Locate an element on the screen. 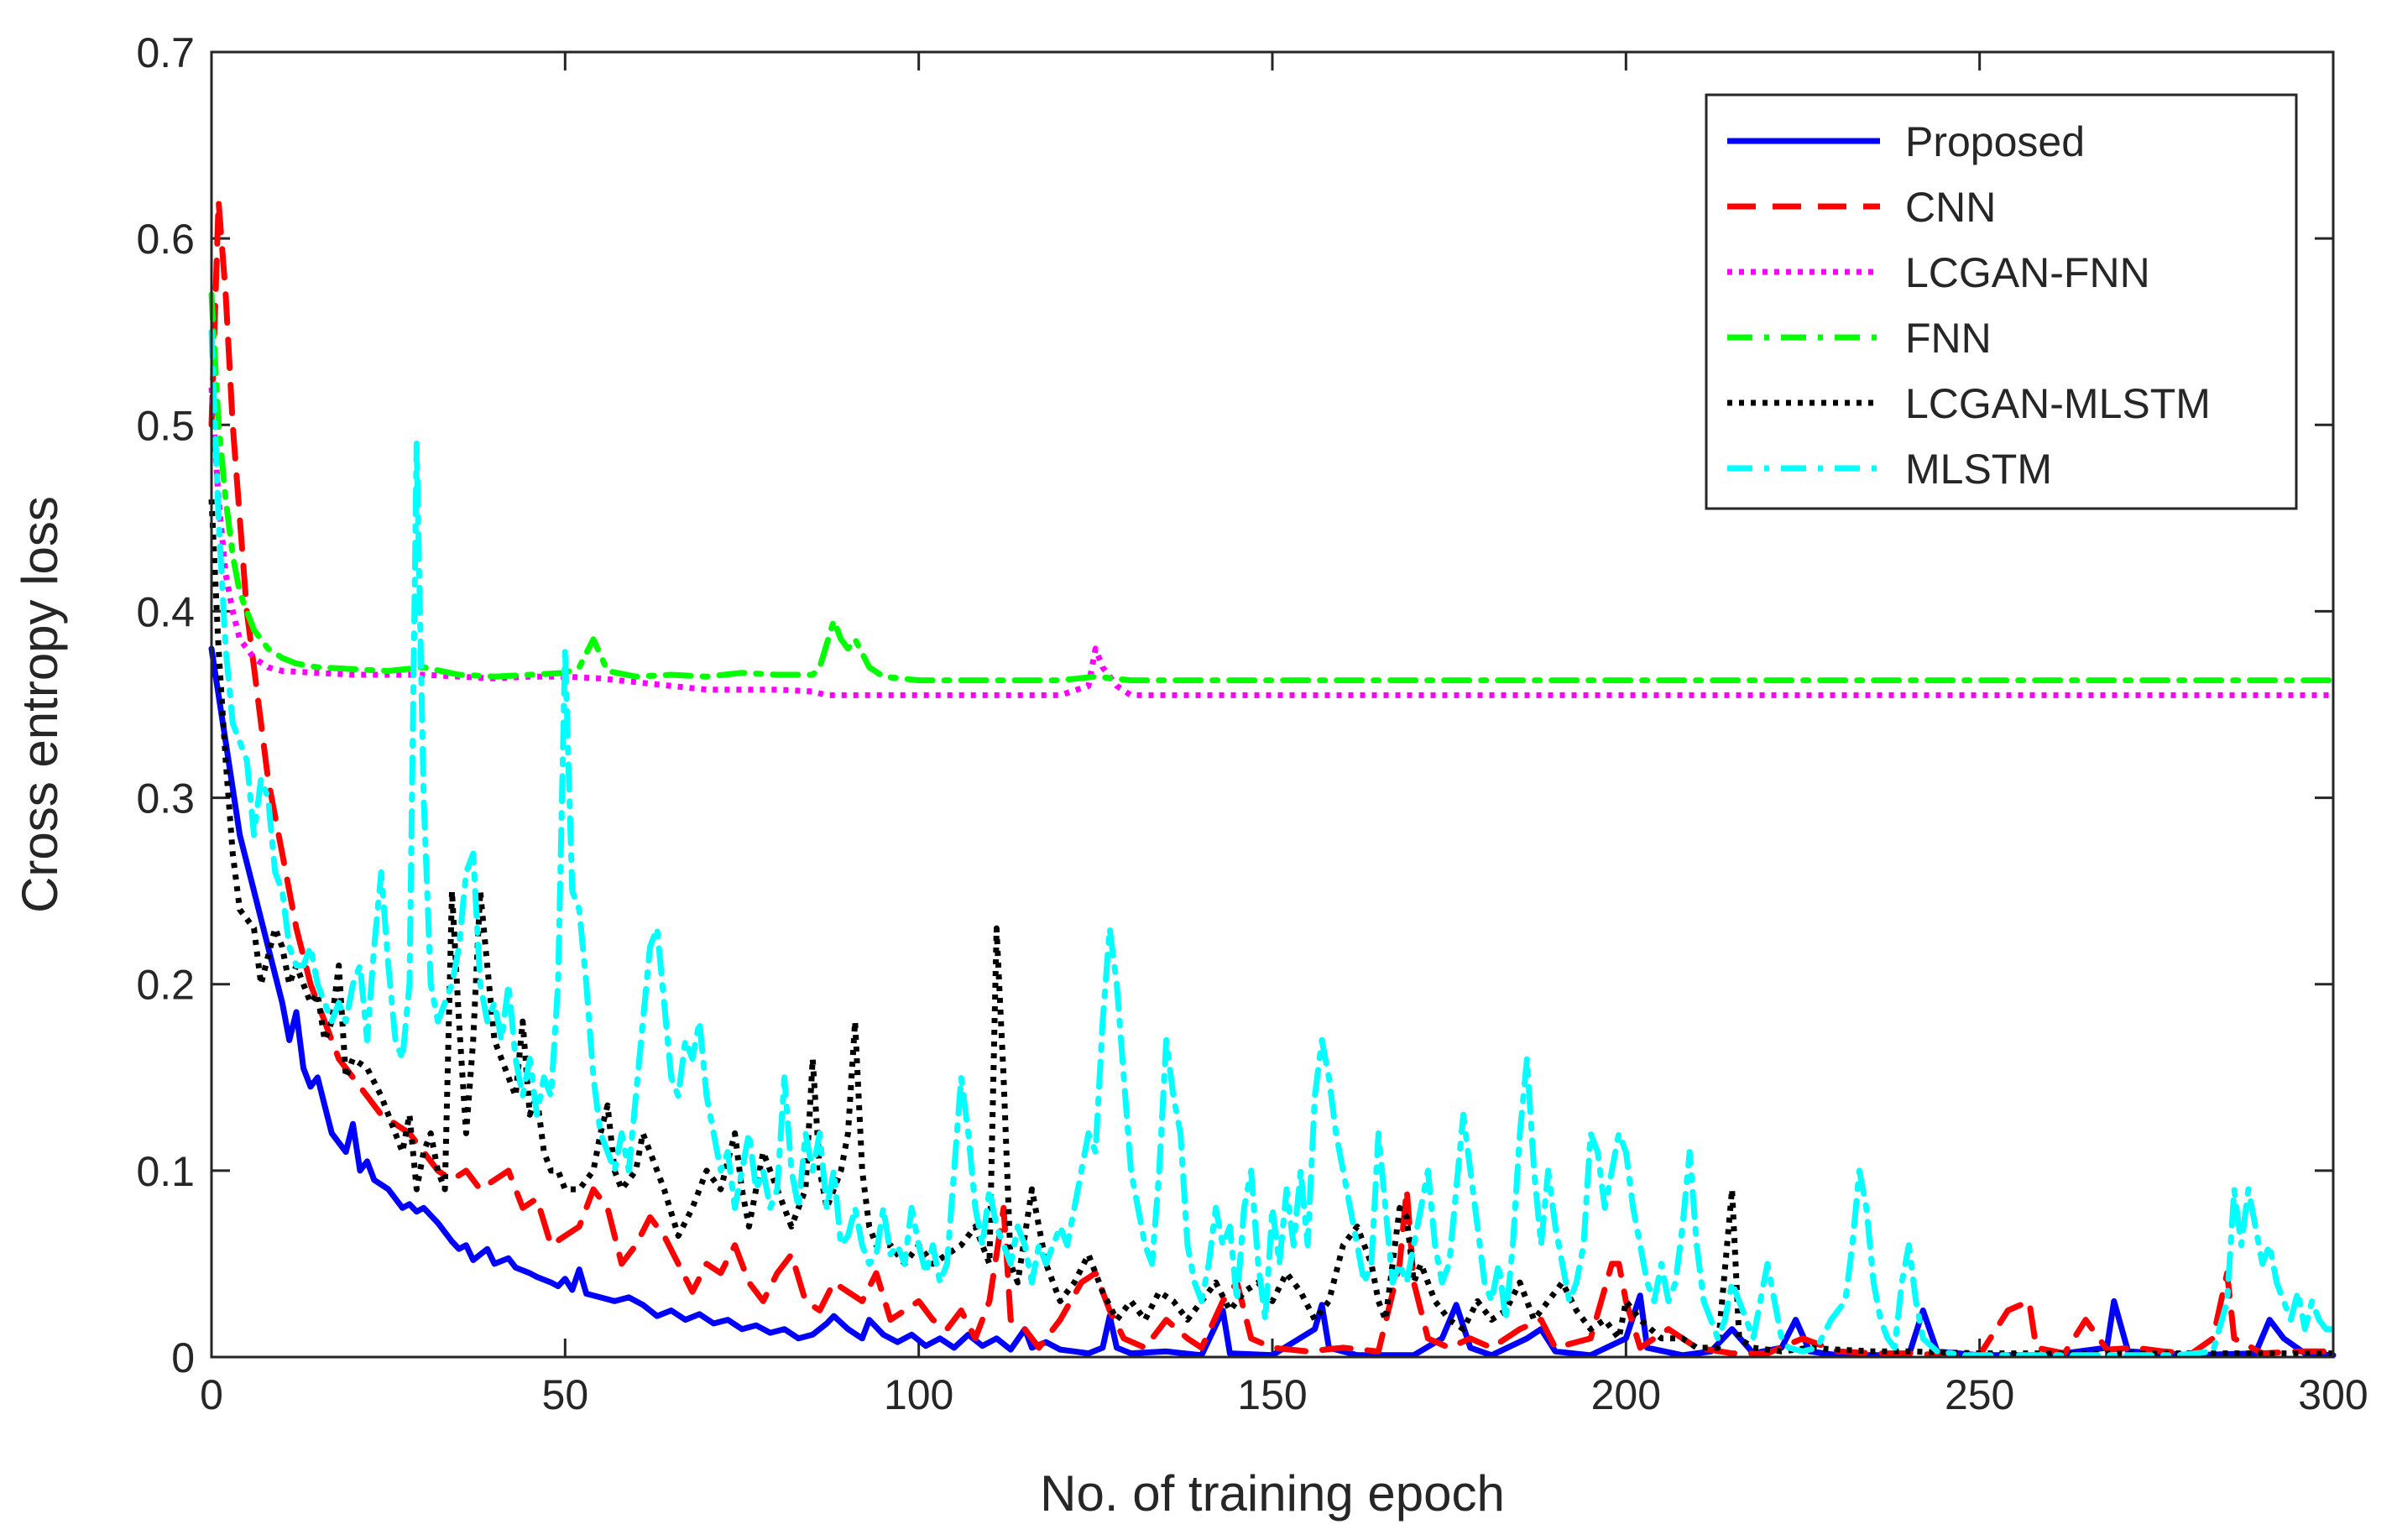 This screenshot has height=1540, width=2397. y-axis-label: Cross entropy loss is located at coordinates (40, 704).